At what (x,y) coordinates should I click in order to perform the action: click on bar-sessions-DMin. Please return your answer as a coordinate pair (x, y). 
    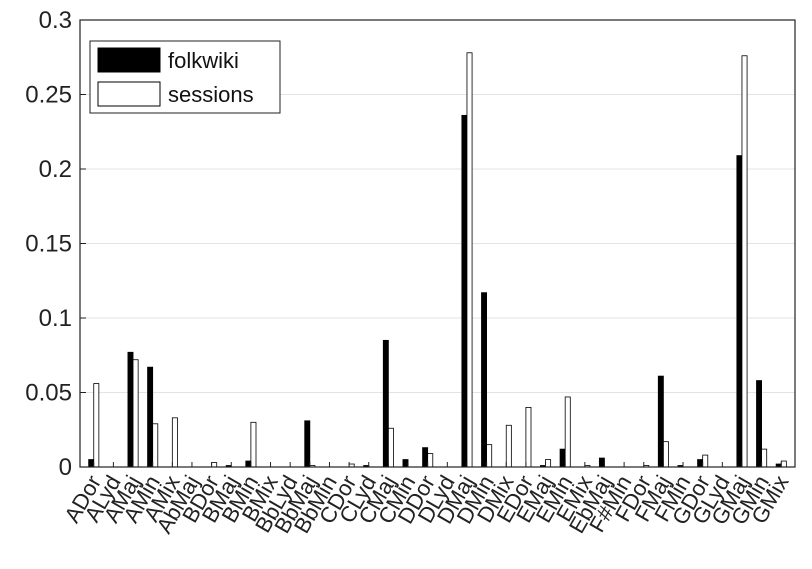
    Looking at the image, I should click on (489, 456).